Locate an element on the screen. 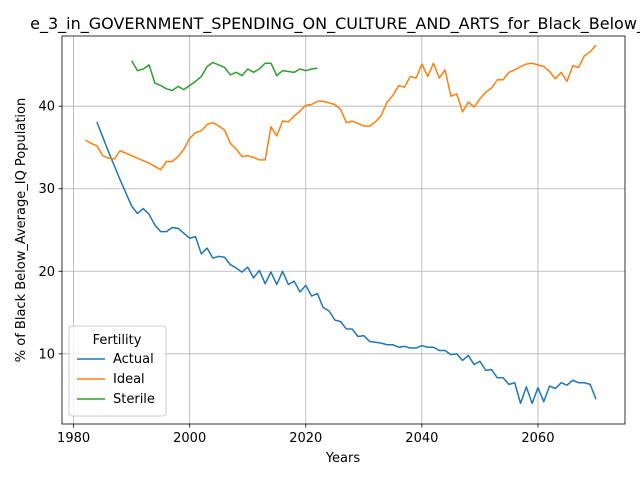 Image resolution: width=640 pixels, height=480 pixels. legend-frame is located at coordinates (117, 371).